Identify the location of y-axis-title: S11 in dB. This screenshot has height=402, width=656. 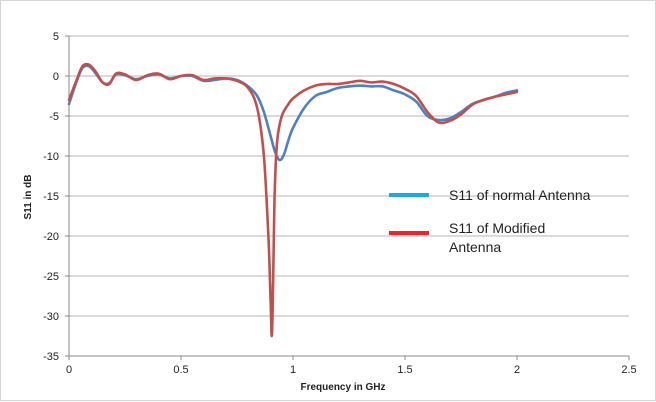
(28, 196).